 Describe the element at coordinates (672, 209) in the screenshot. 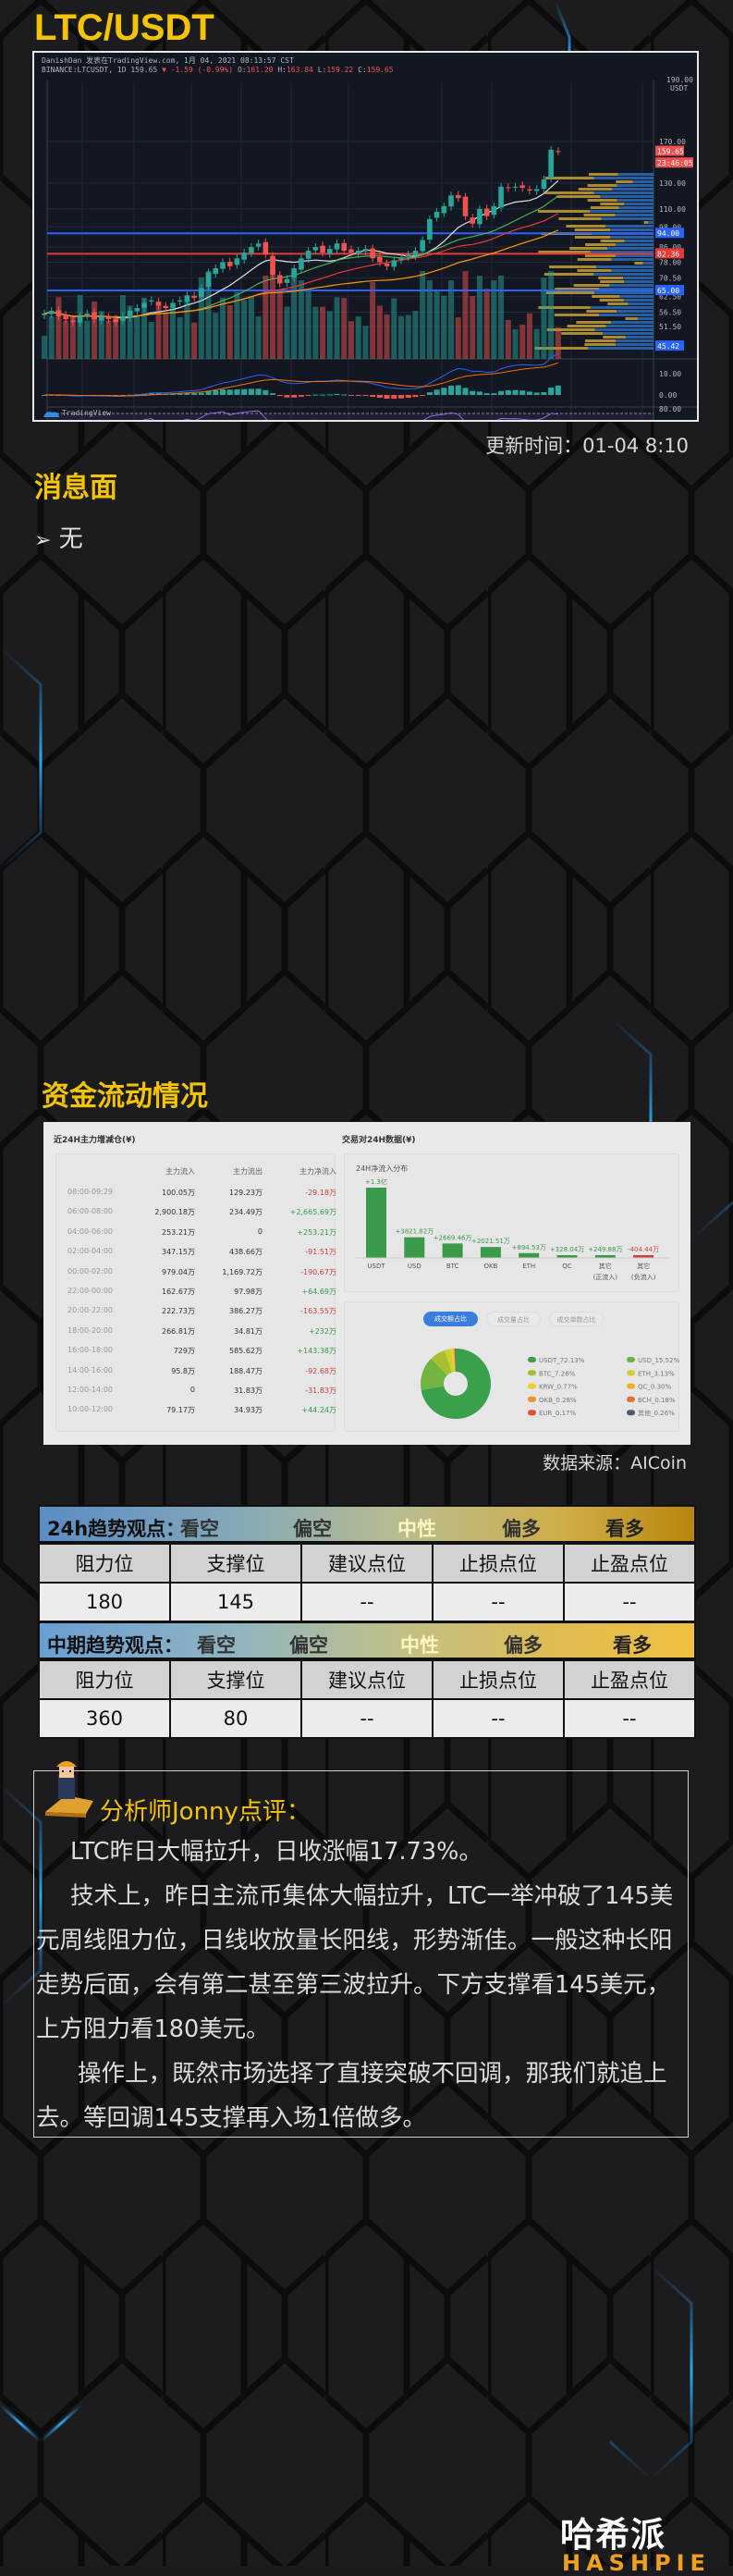

I see `price-tick-label: 110.00` at that location.